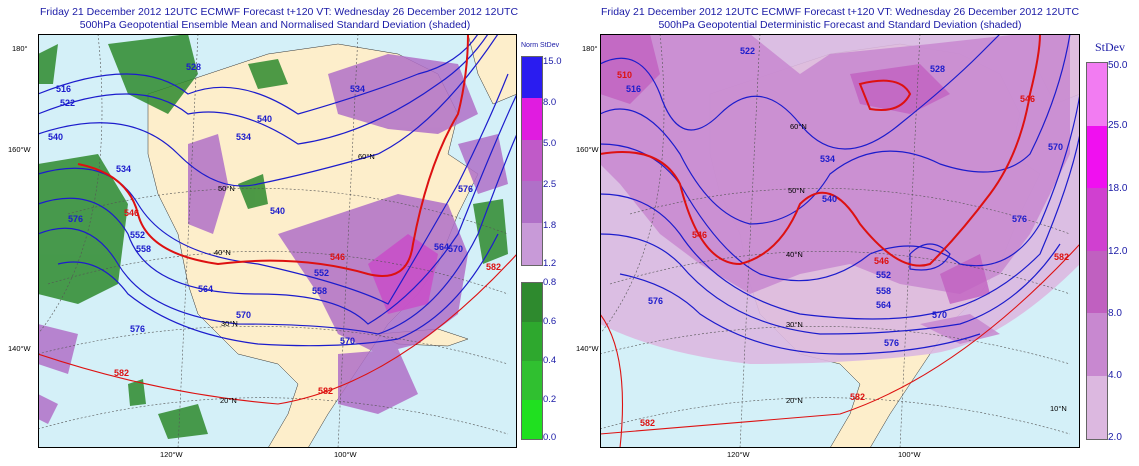  Describe the element at coordinates (550, 437) in the screenshot. I see `left-colorbar-label: 0.0` at that location.